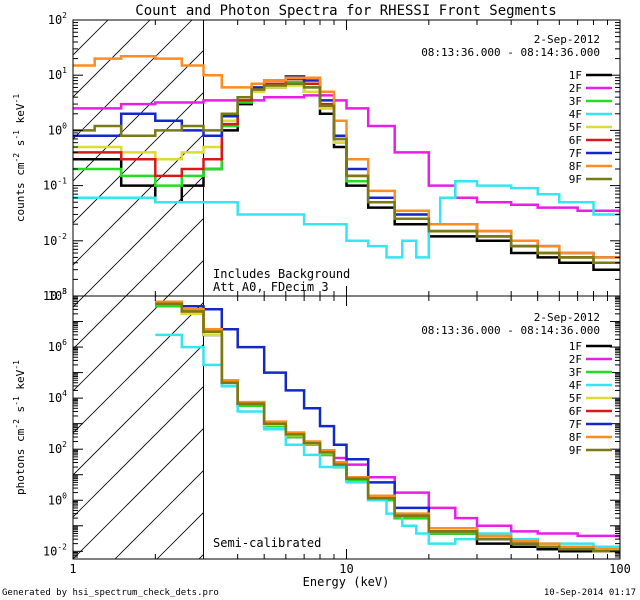 The width and height of the screenshot is (640, 600). I want to click on top-annotation-background: Includes Background, so click(281, 274).